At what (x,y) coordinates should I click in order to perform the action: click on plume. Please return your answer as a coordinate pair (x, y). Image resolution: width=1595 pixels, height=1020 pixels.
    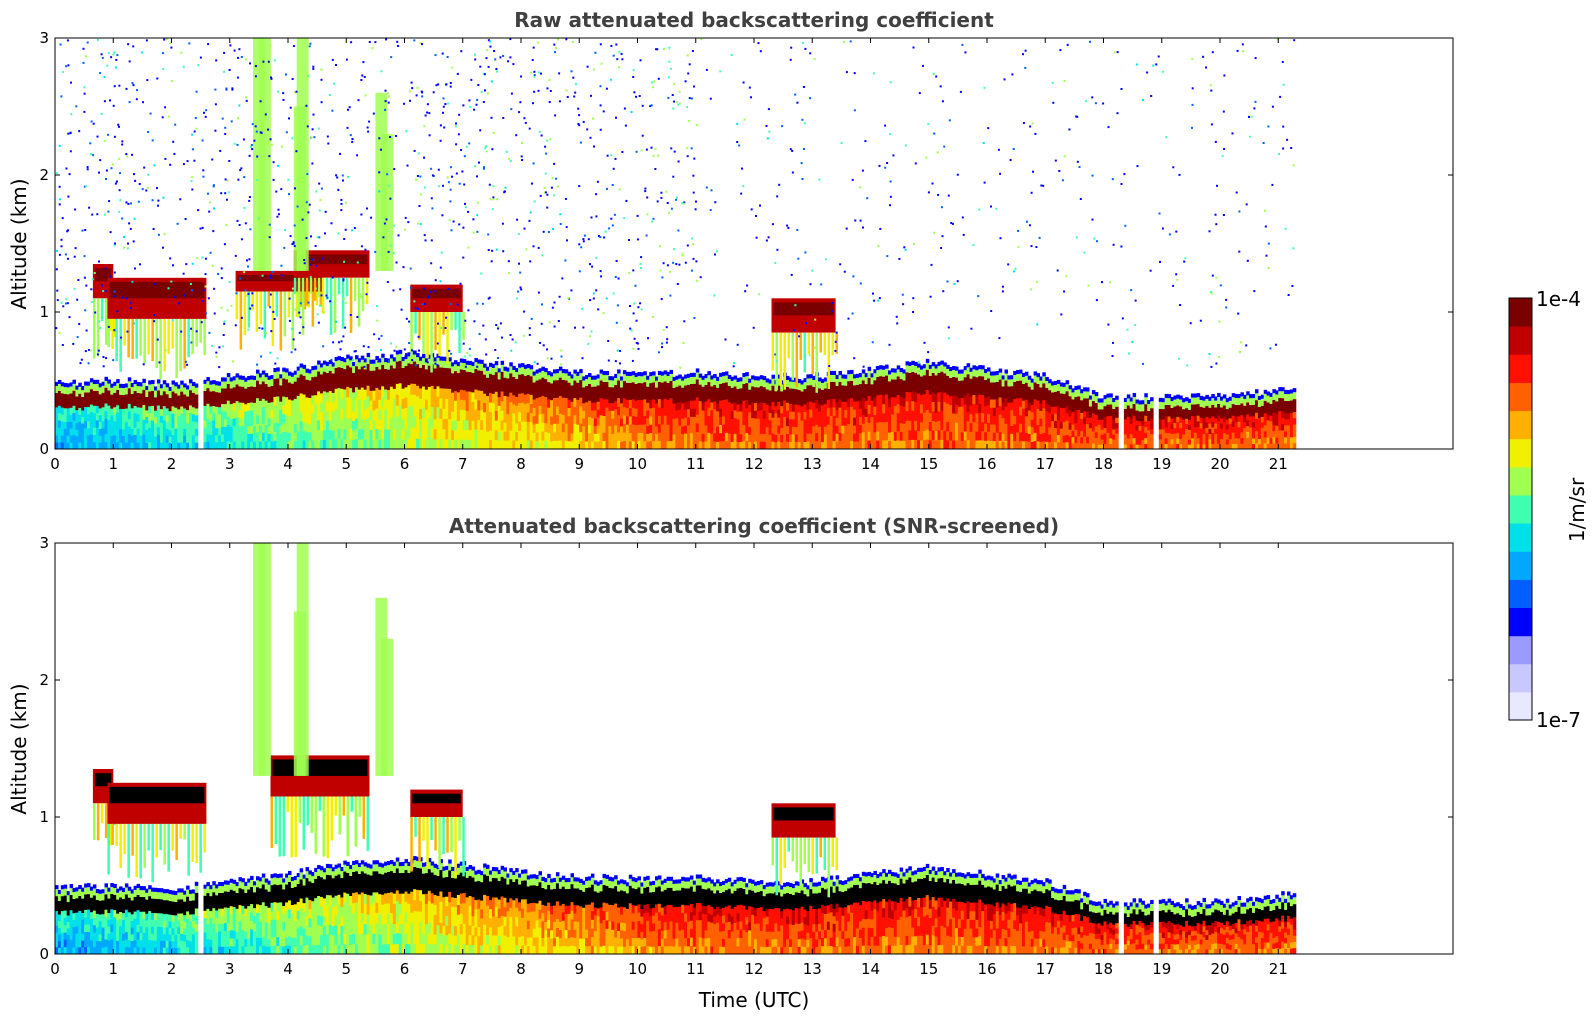
    Looking at the image, I should click on (387, 202).